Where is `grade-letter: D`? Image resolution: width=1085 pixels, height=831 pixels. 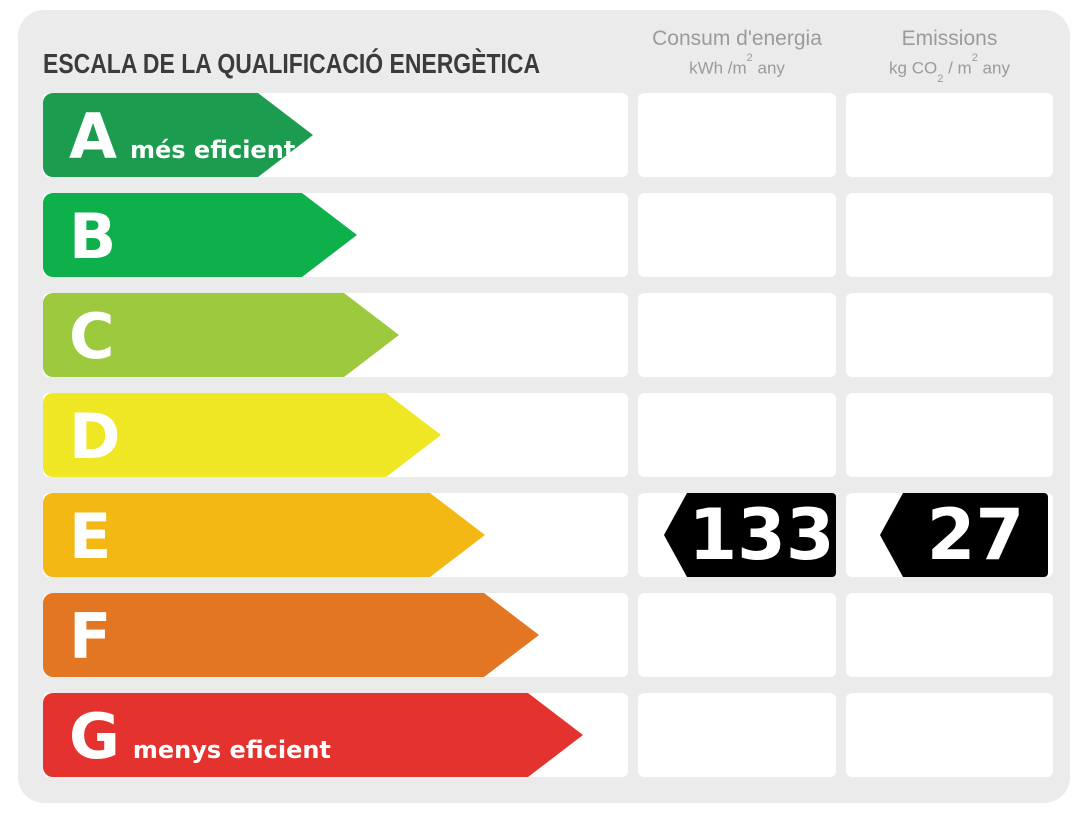
grade-letter: D is located at coordinates (95, 436).